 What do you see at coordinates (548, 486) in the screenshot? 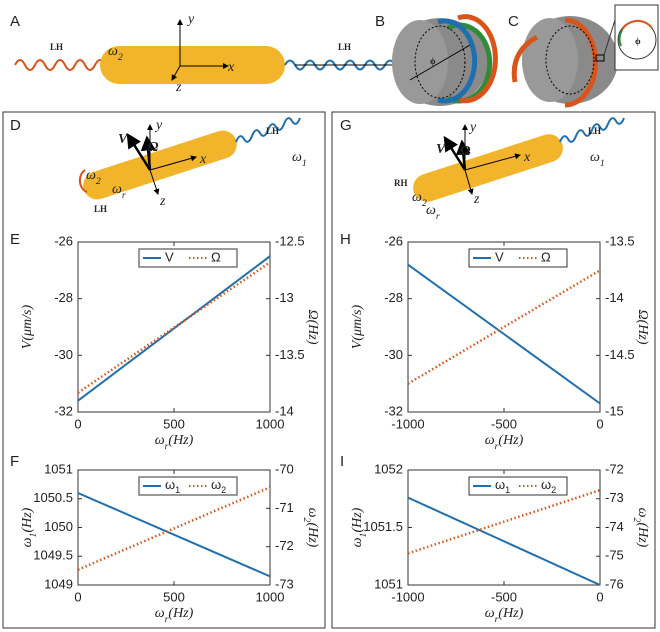
I see `legend-label: ω2` at bounding box center [548, 486].